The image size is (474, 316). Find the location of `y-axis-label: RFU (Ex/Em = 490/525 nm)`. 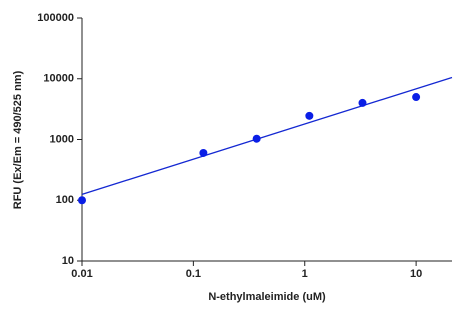

y-axis-label: RFU (Ex/Em = 490/525 nm) is located at coordinates (18, 139).